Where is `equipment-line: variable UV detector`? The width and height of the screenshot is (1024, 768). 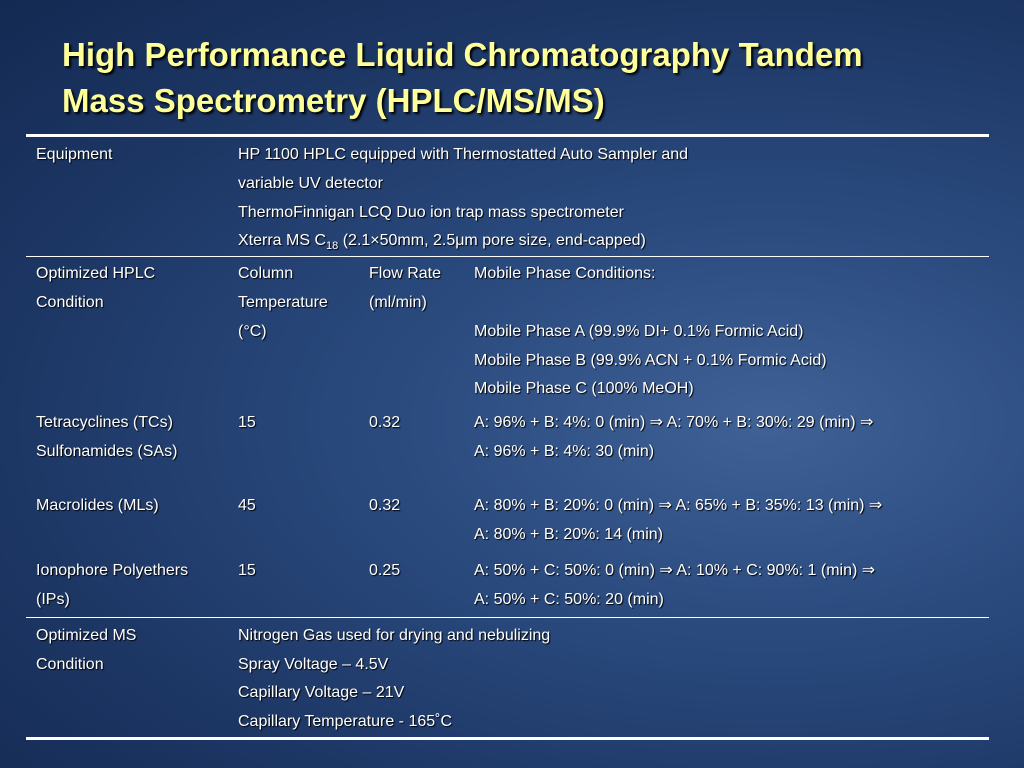
equipment-line: variable UV detector is located at coordinates (310, 183).